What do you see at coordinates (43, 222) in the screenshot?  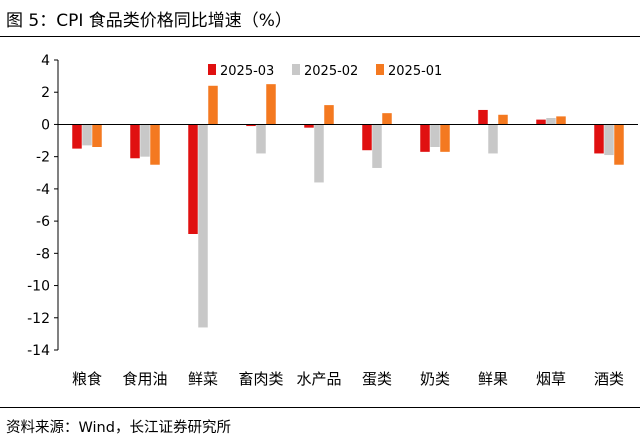 I see `y-tick-label: -6` at bounding box center [43, 222].